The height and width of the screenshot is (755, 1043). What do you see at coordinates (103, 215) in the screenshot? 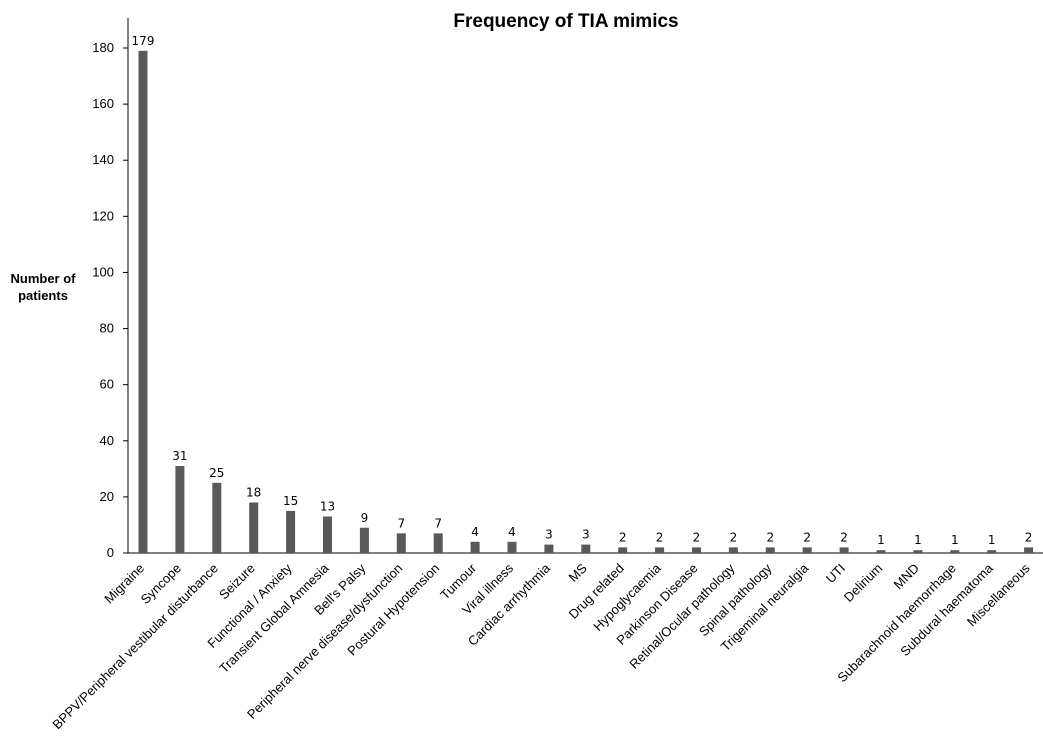
I see `y-tick-label: 120` at bounding box center [103, 215].